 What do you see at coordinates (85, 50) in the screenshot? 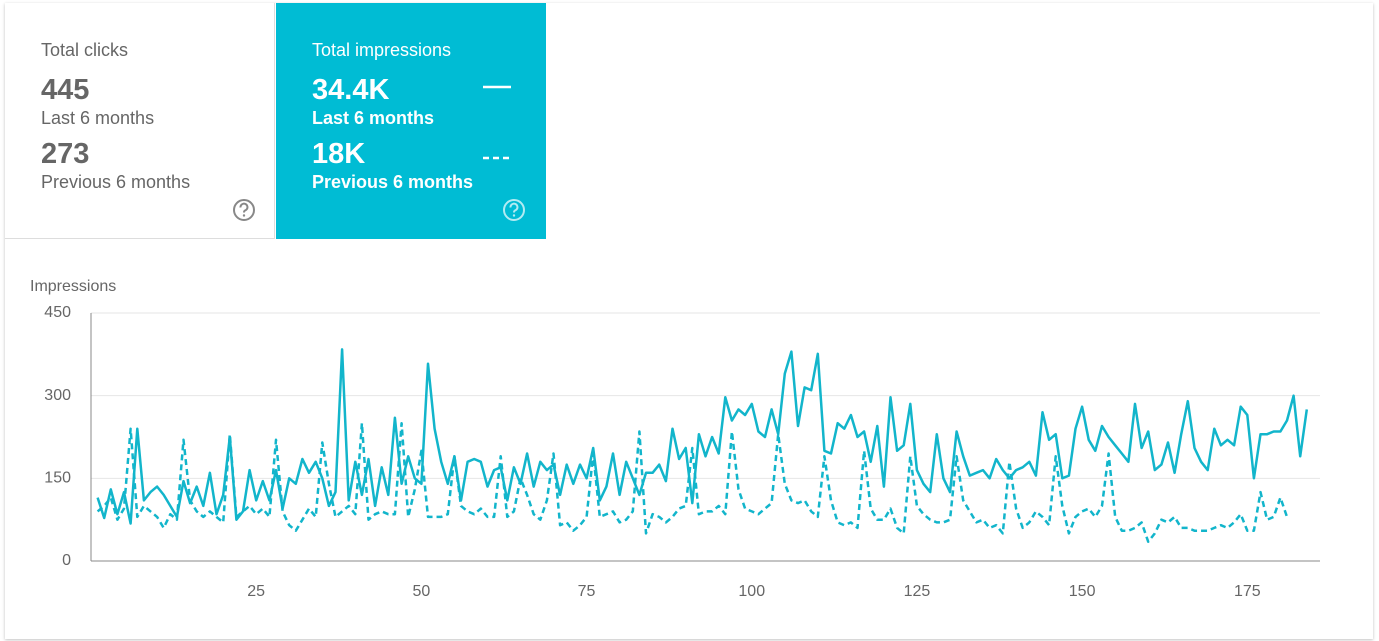
I see `card-title: Total clicks` at bounding box center [85, 50].